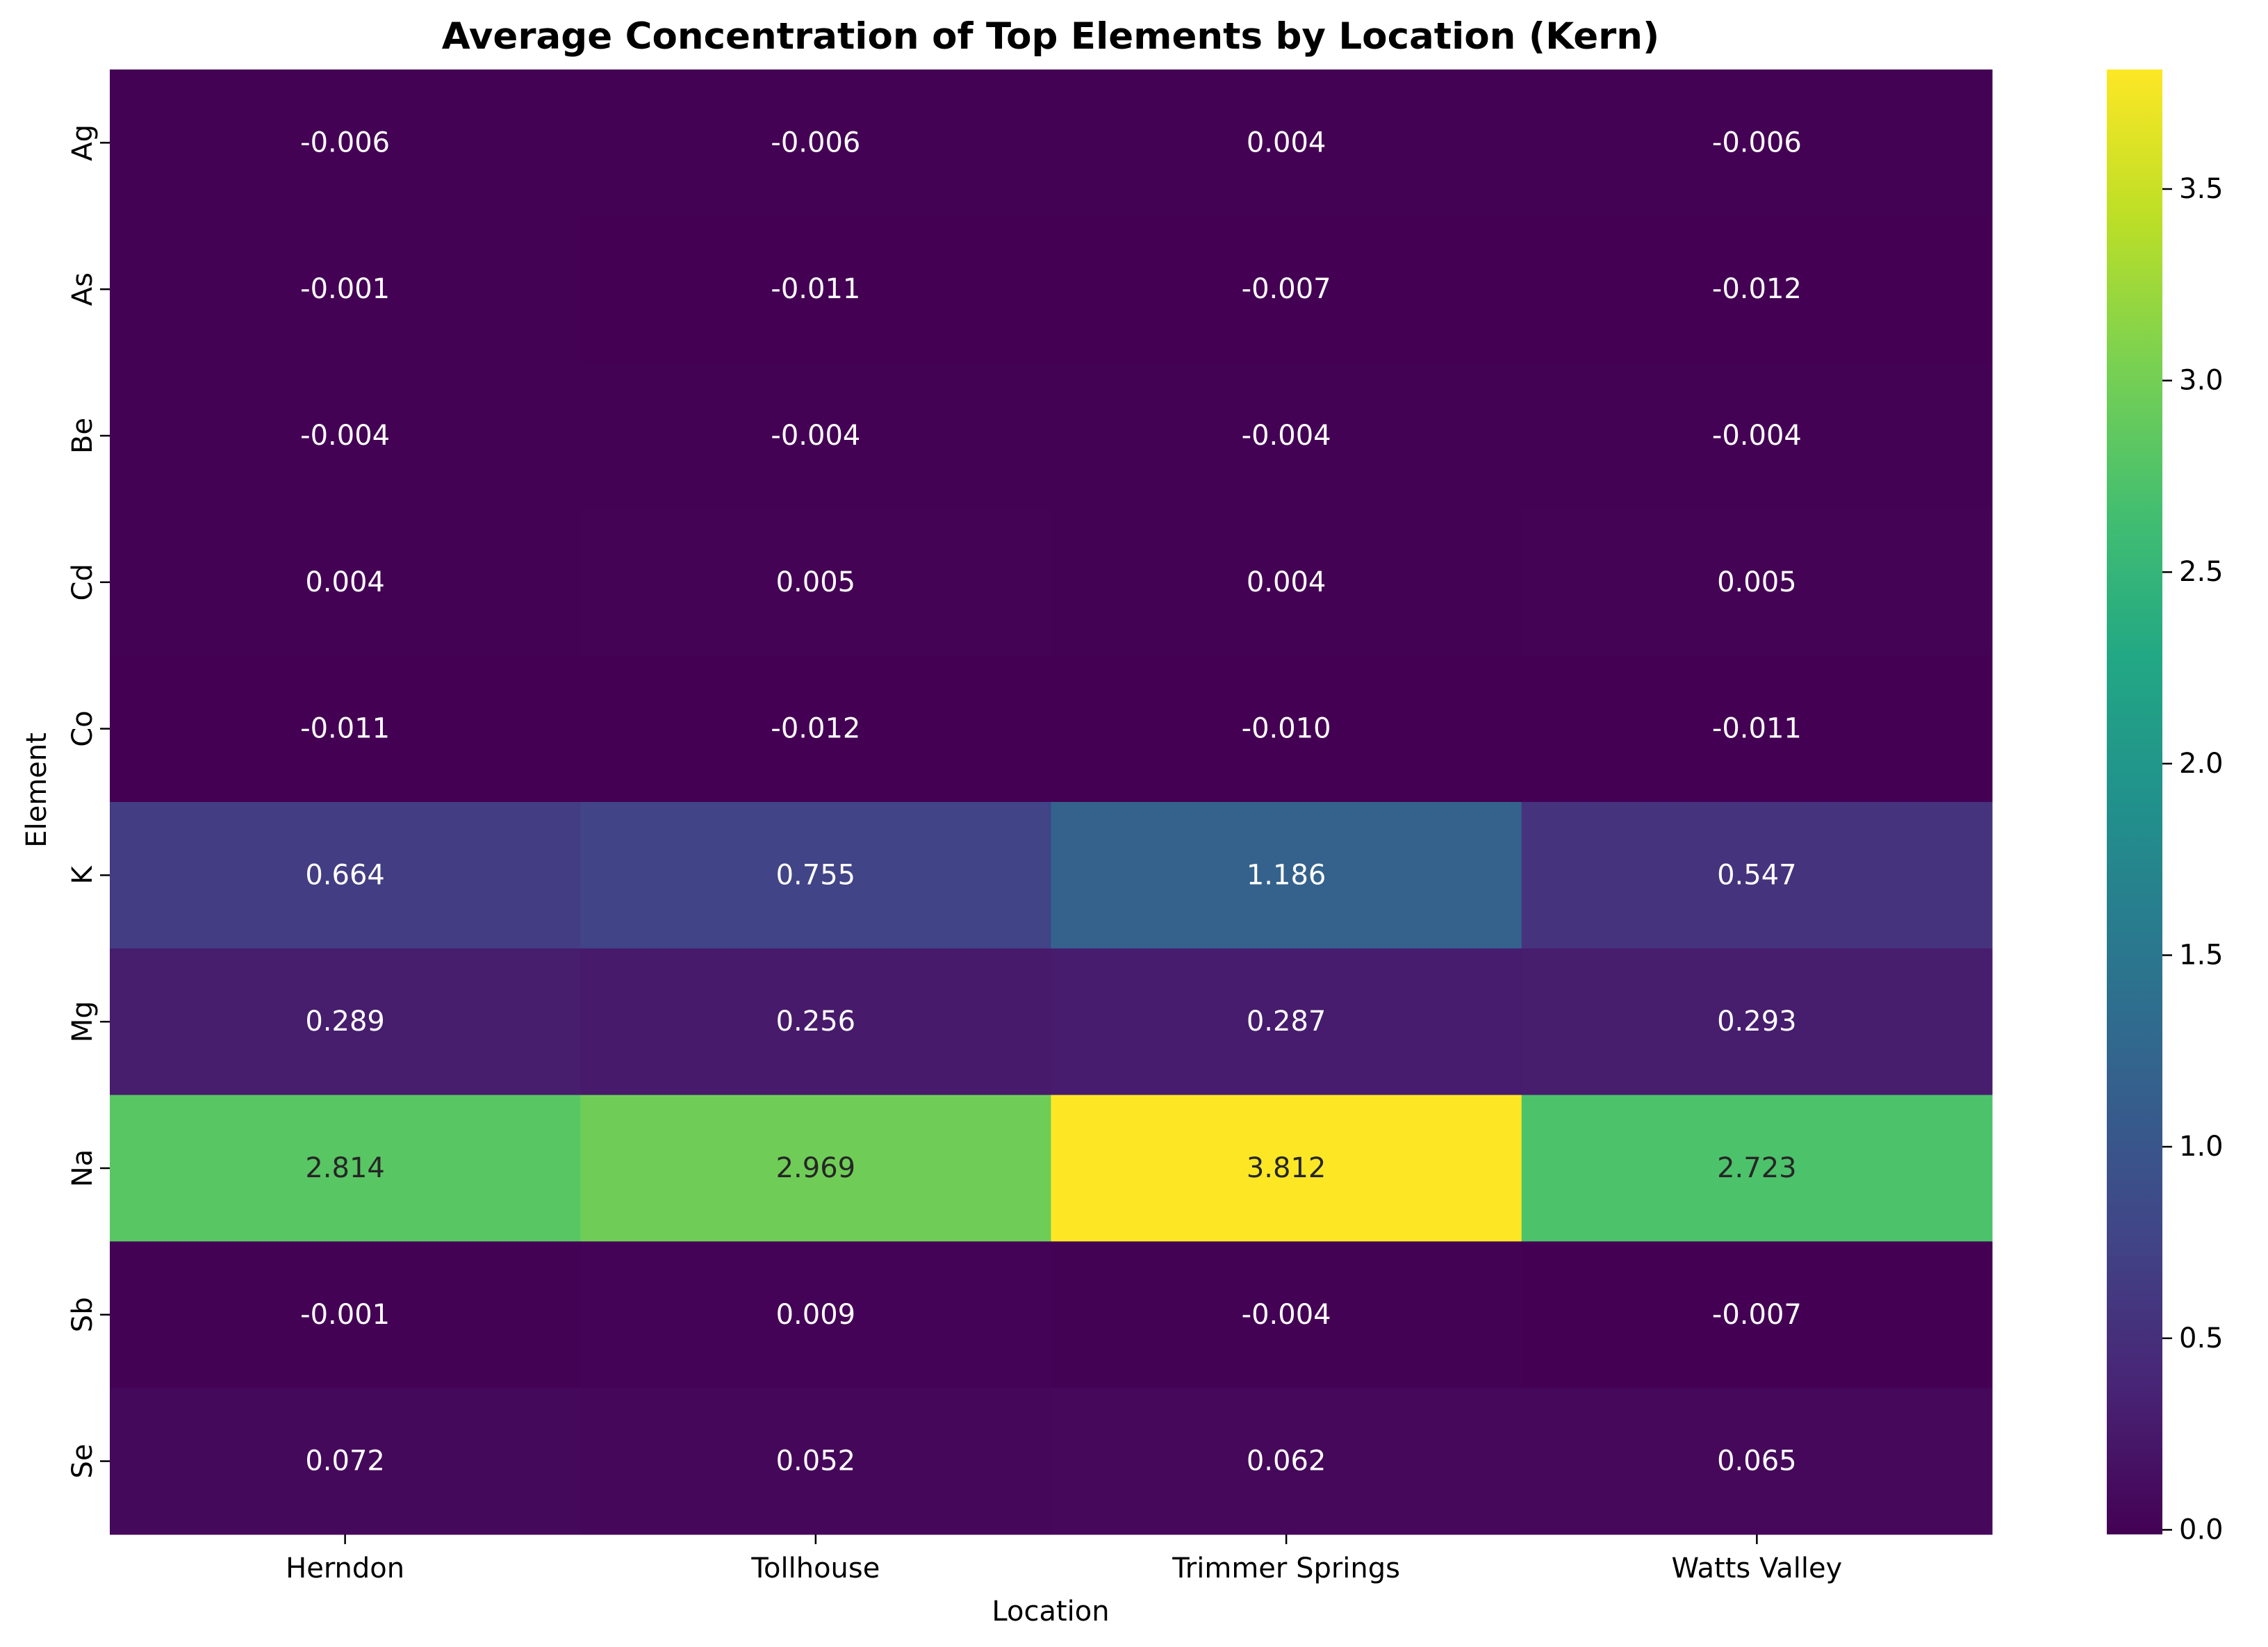 Image resolution: width=2268 pixels, height=1647 pixels. Describe the element at coordinates (2201, 1147) in the screenshot. I see `colorbar-tick-label: 1.0` at that location.